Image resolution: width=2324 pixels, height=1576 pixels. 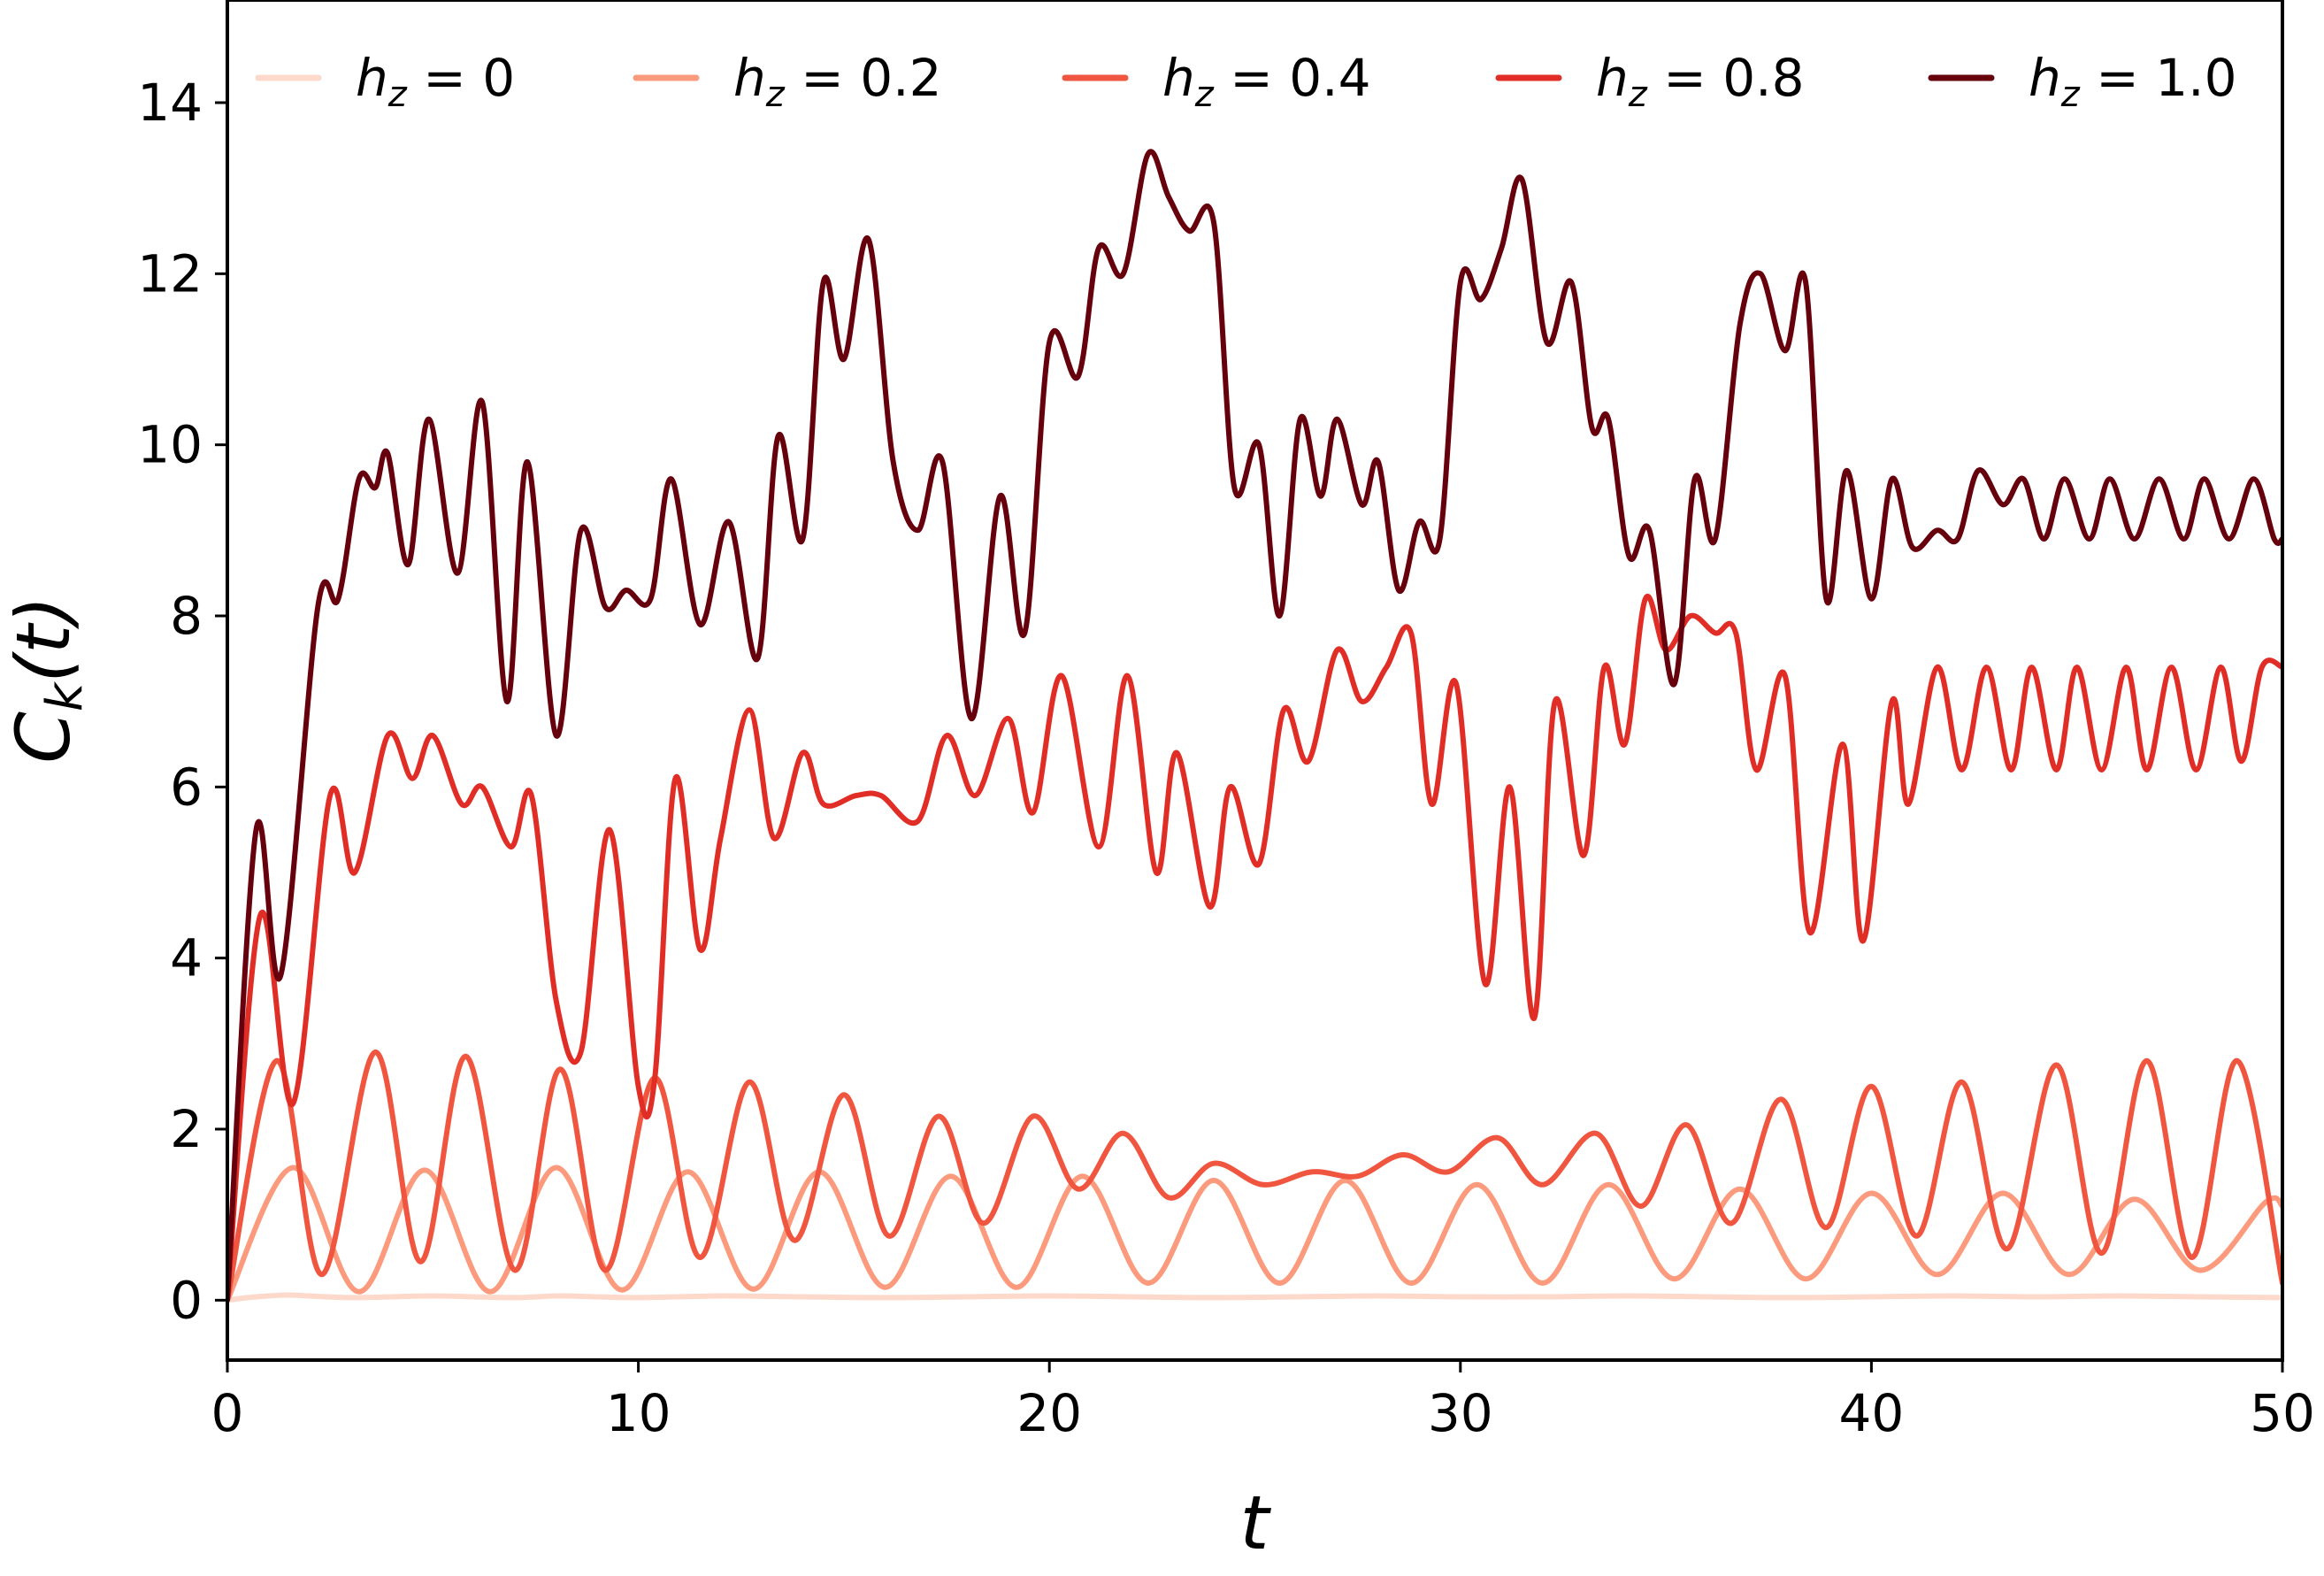 I want to click on legend-label-4: hz = 1.0, so click(x=2132, y=81).